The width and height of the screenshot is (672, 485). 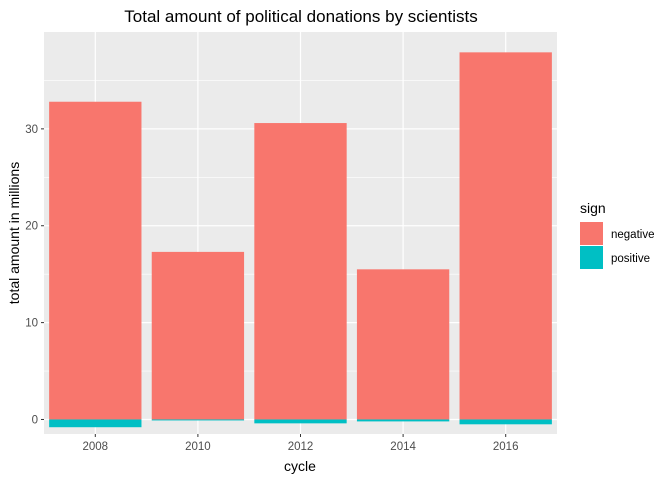 I want to click on y-tick-label: 0, so click(x=35, y=420).